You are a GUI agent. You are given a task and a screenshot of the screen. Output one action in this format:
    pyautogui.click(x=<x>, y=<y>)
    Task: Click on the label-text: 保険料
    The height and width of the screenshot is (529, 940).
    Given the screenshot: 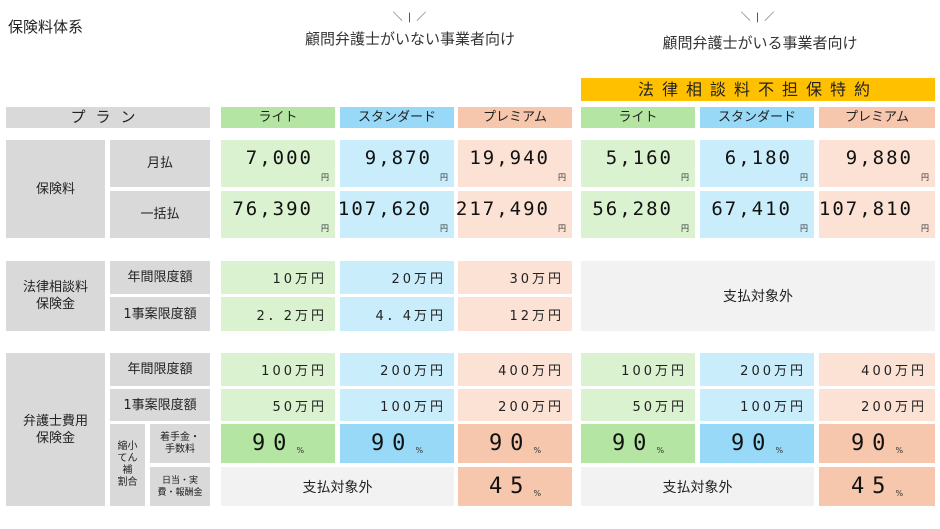 What is the action you would take?
    pyautogui.click(x=55, y=189)
    